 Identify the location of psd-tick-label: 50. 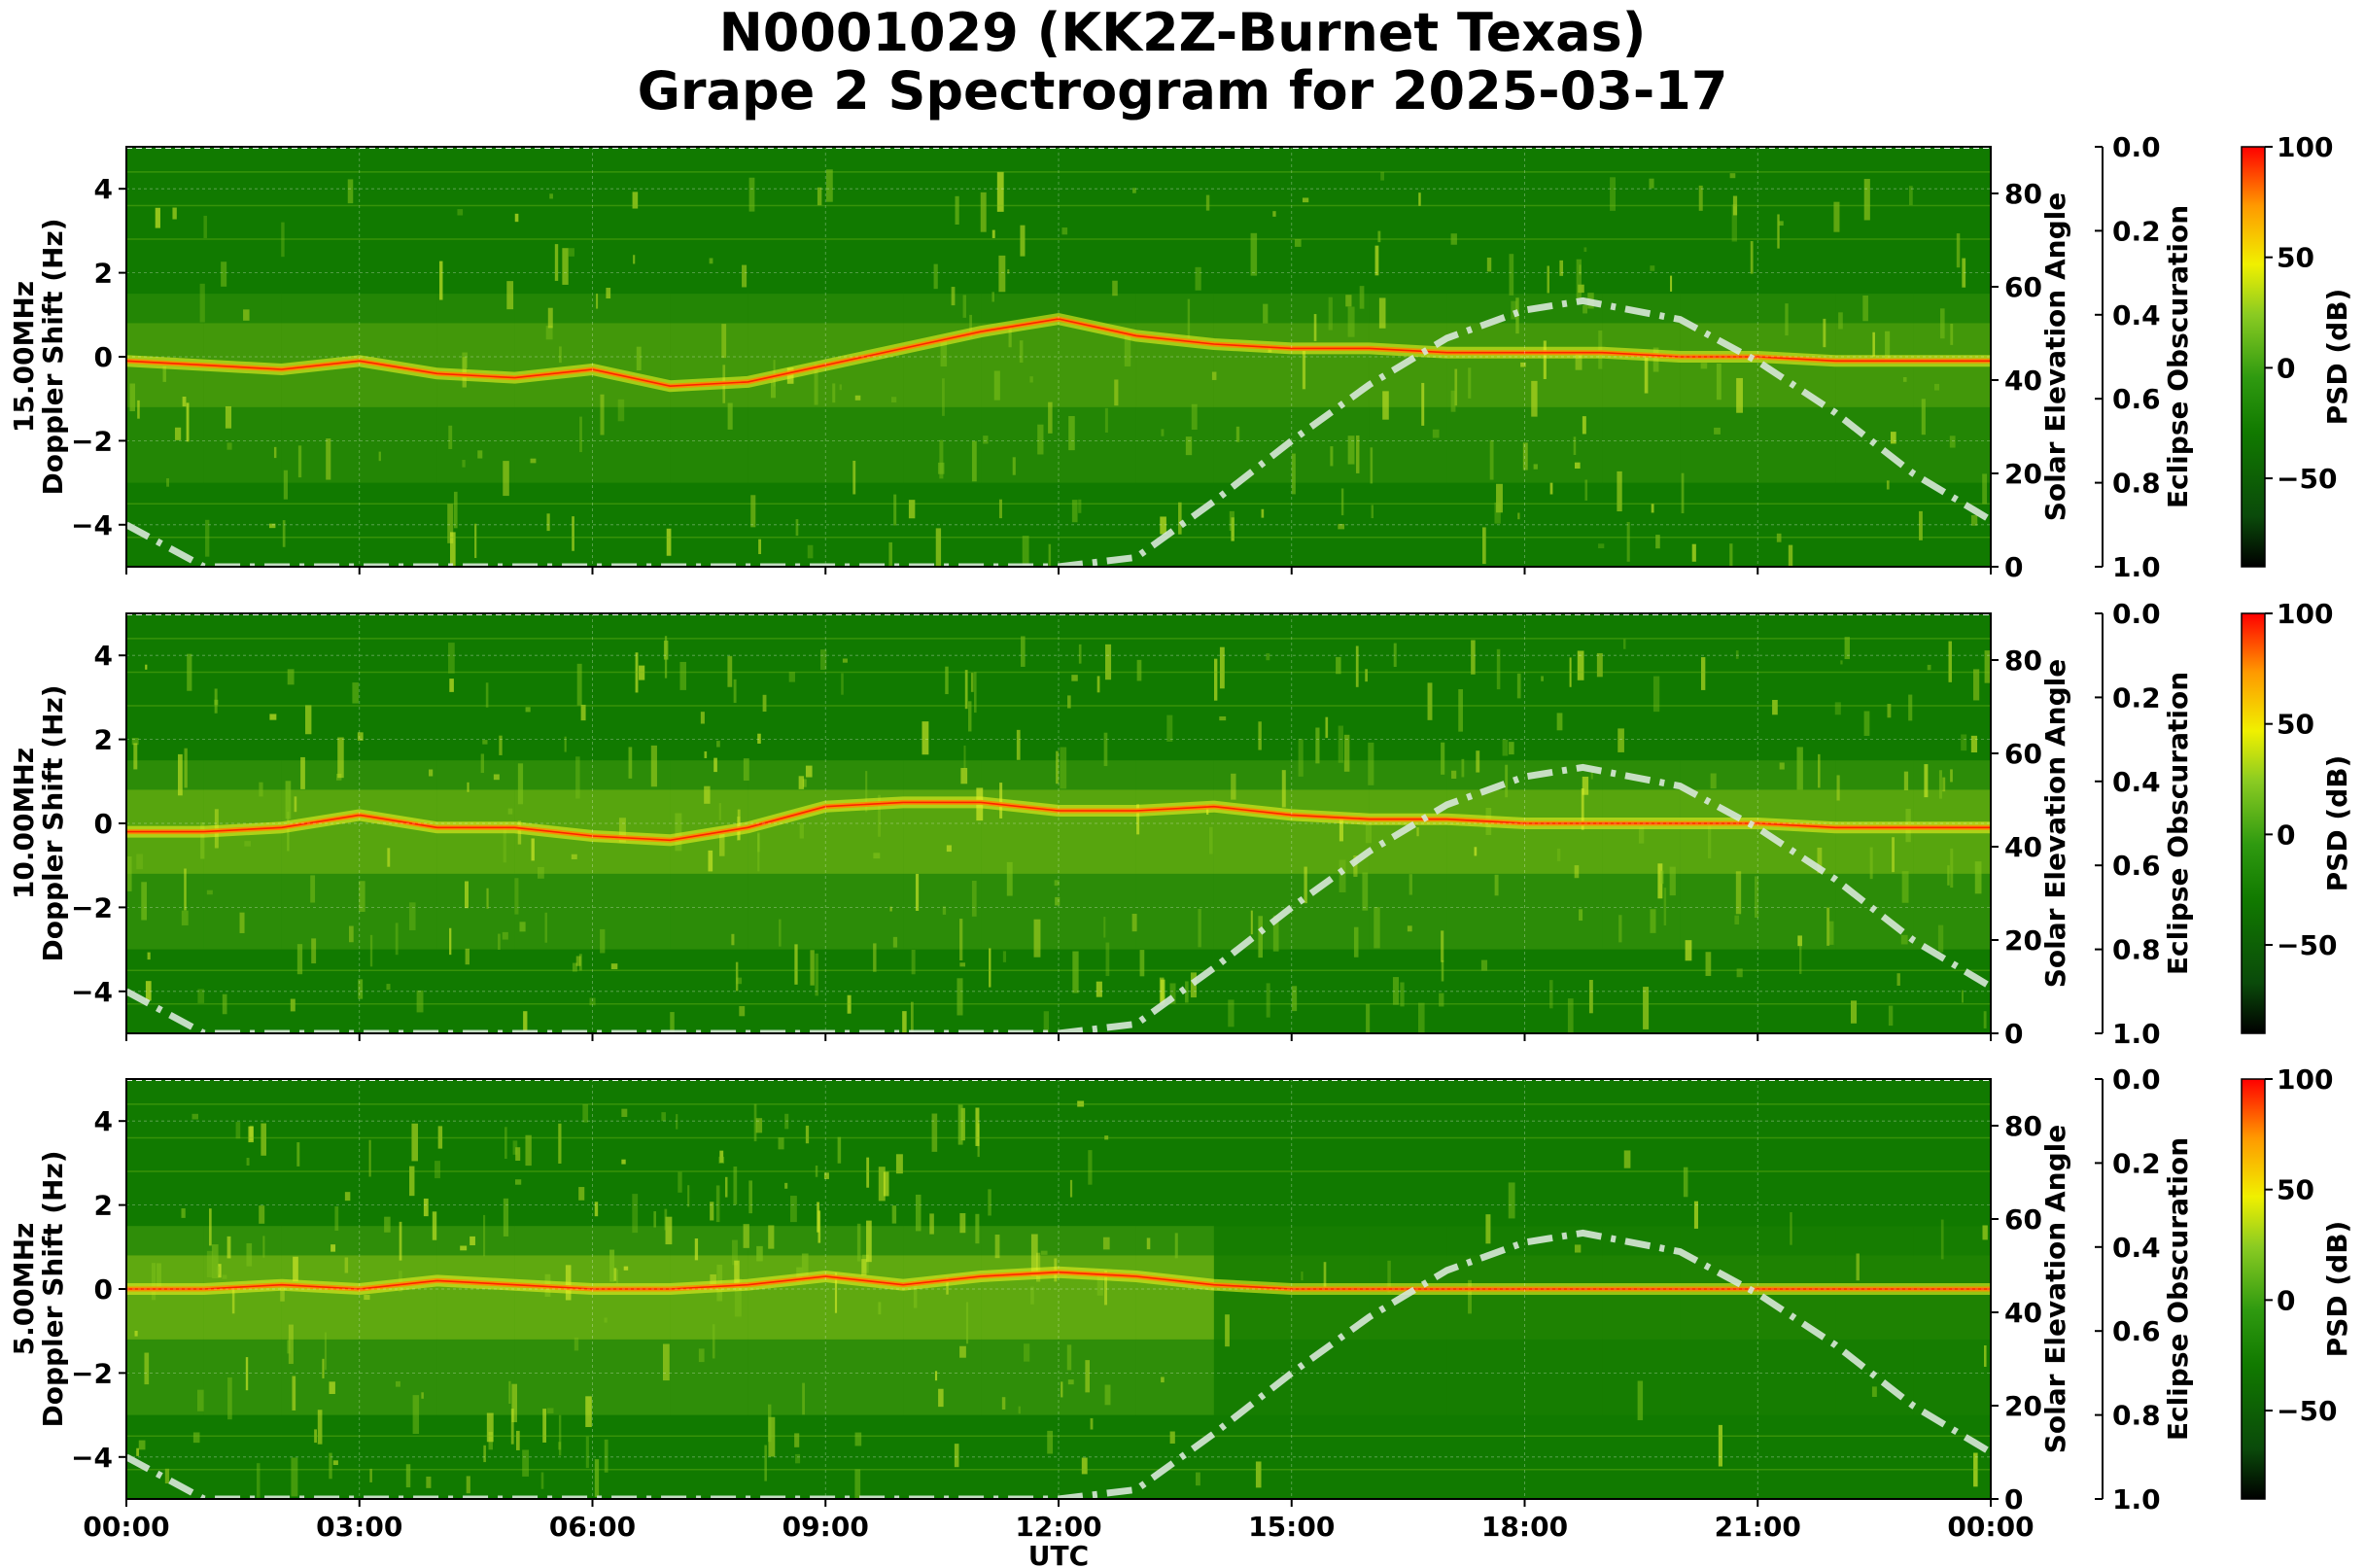
(2296, 258).